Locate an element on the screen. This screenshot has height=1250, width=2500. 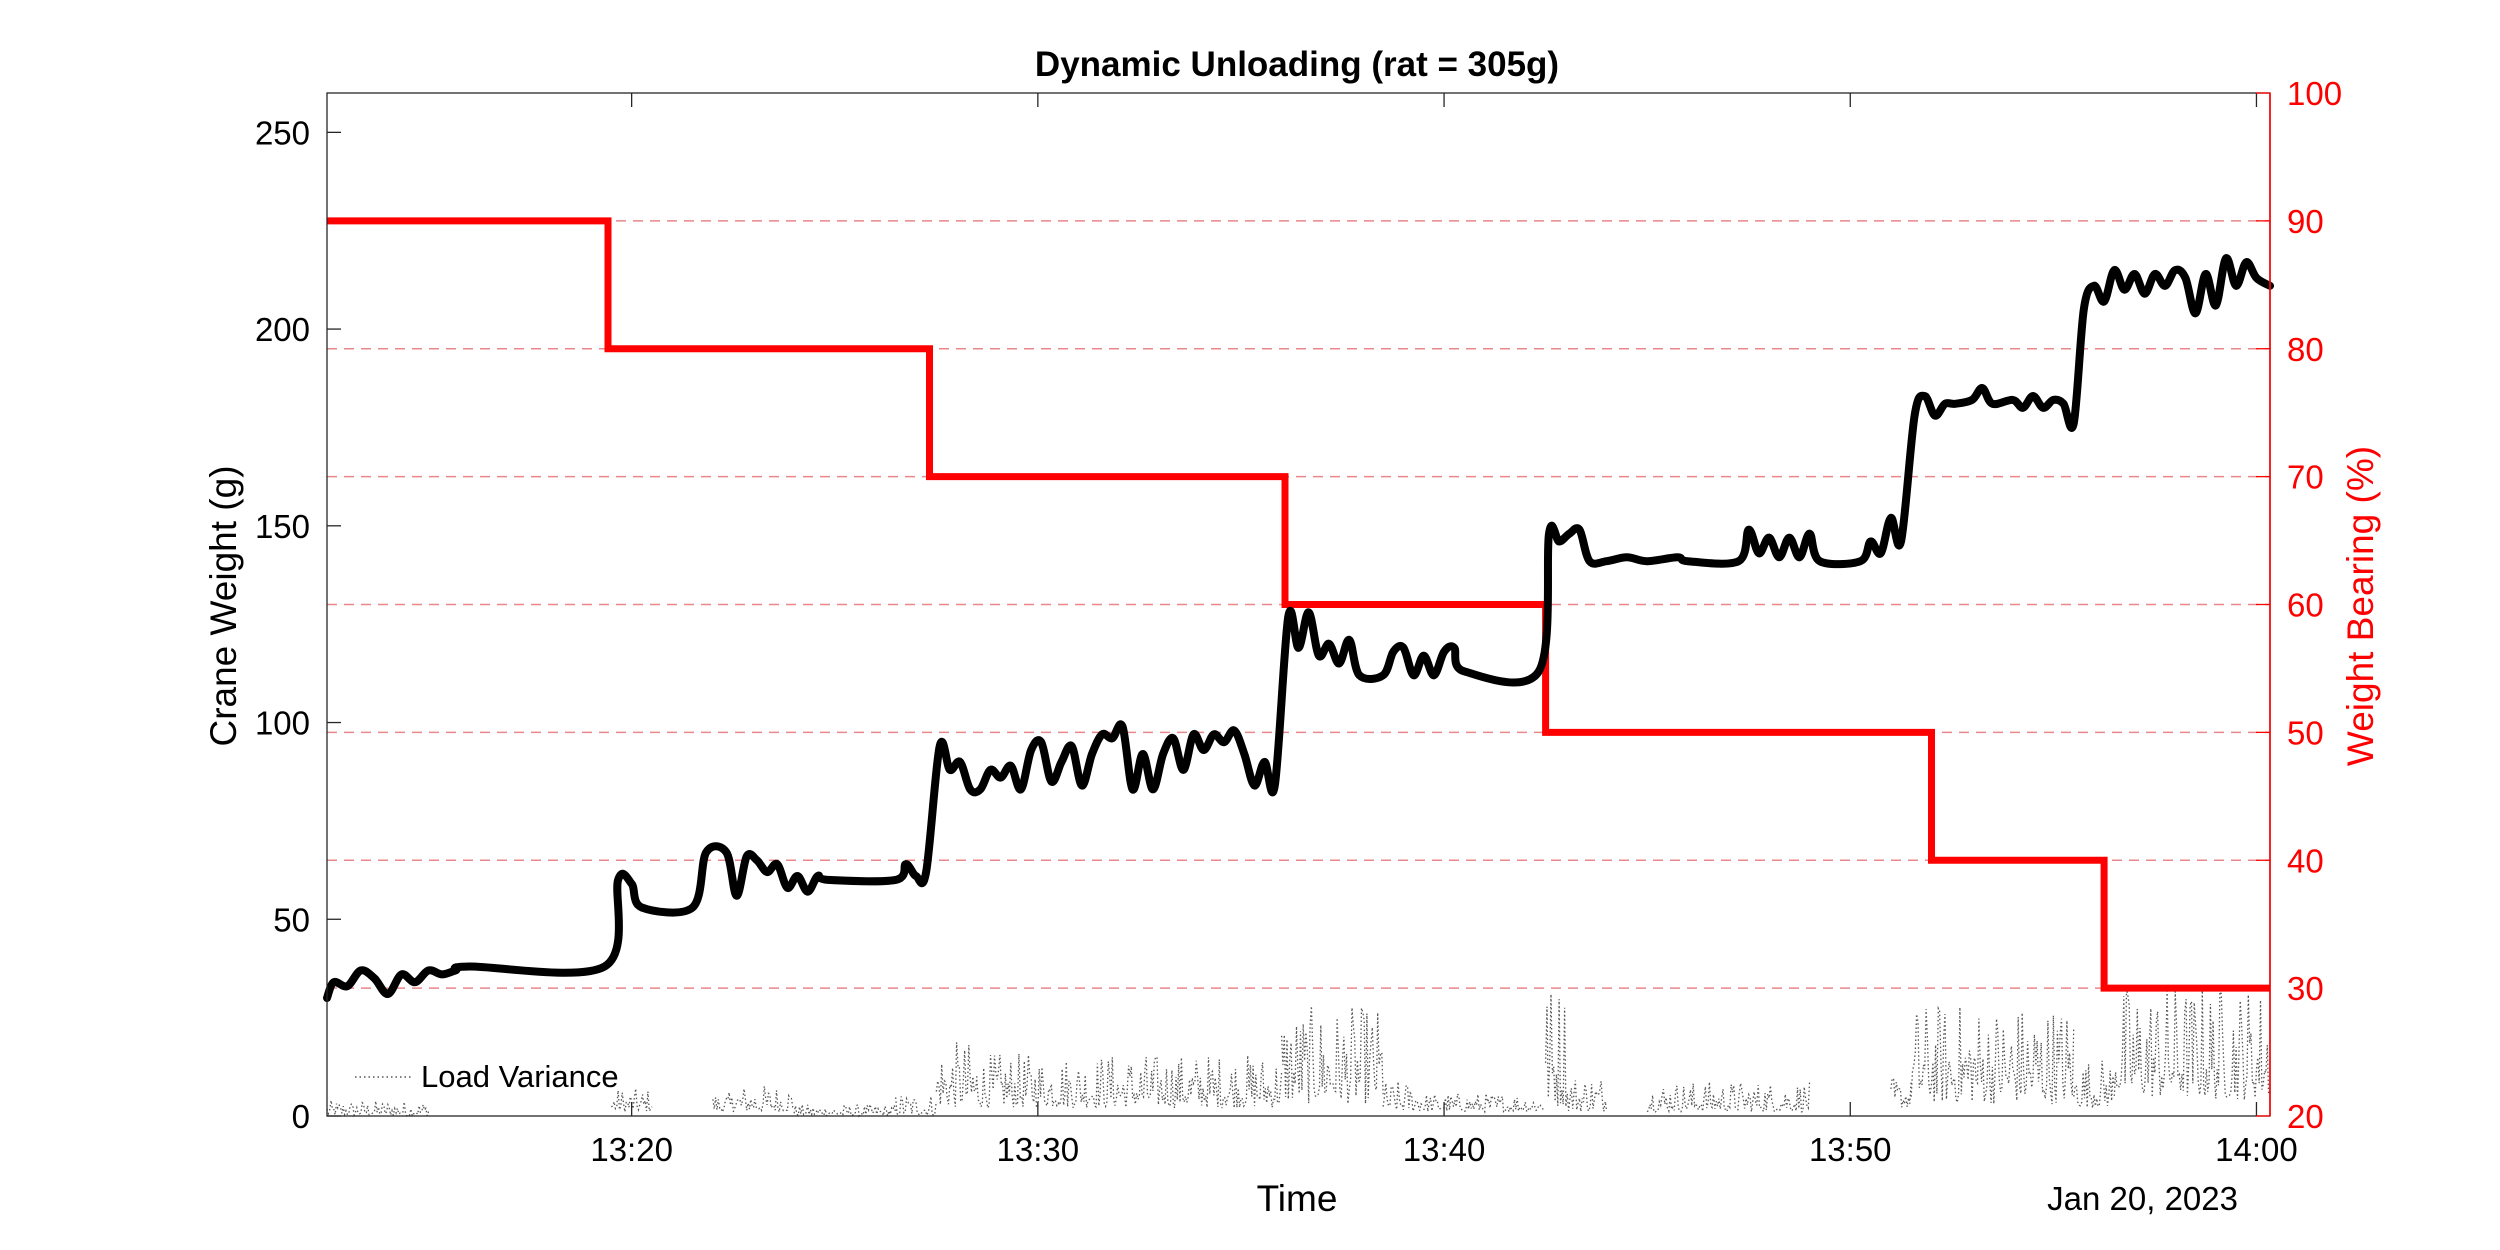
x-tick-label-13:50: 13:50 is located at coordinates (1850, 1149).